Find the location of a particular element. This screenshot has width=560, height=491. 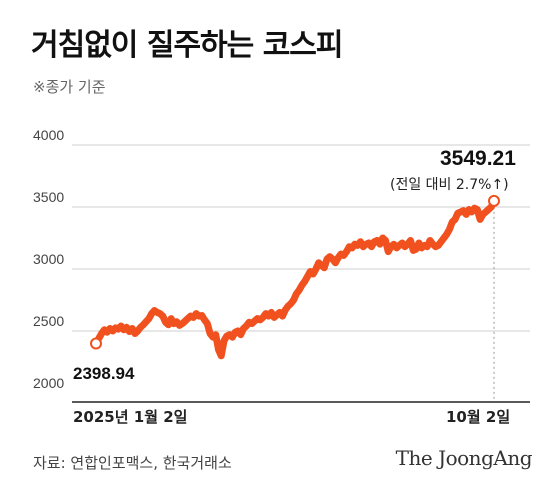

end-change-note: (전일 대비 2.7%↑) is located at coordinates (449, 185).